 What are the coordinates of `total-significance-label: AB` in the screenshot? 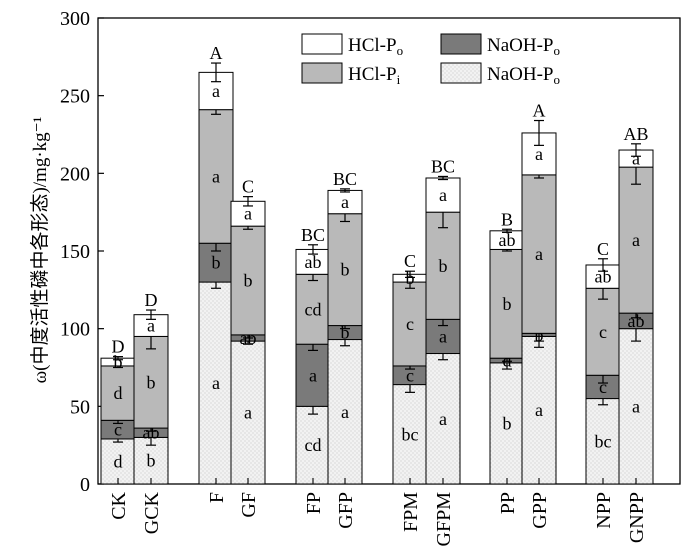 It's located at (635, 134).